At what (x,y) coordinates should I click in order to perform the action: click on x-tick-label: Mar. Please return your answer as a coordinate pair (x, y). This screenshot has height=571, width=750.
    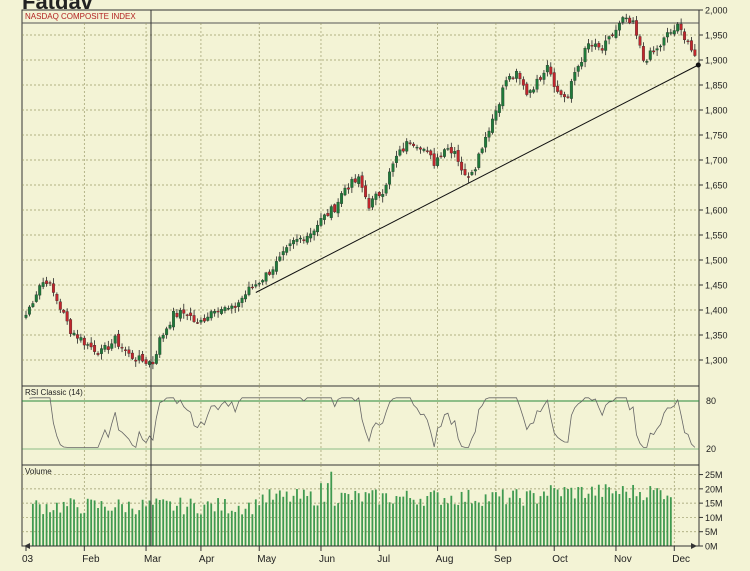
    Looking at the image, I should click on (153, 559).